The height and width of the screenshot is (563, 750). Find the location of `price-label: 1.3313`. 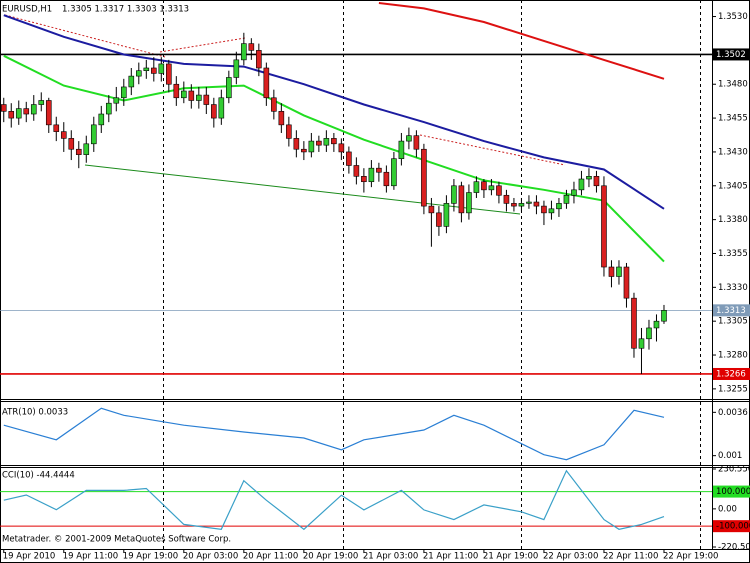

price-label: 1.3313 is located at coordinates (731, 311).